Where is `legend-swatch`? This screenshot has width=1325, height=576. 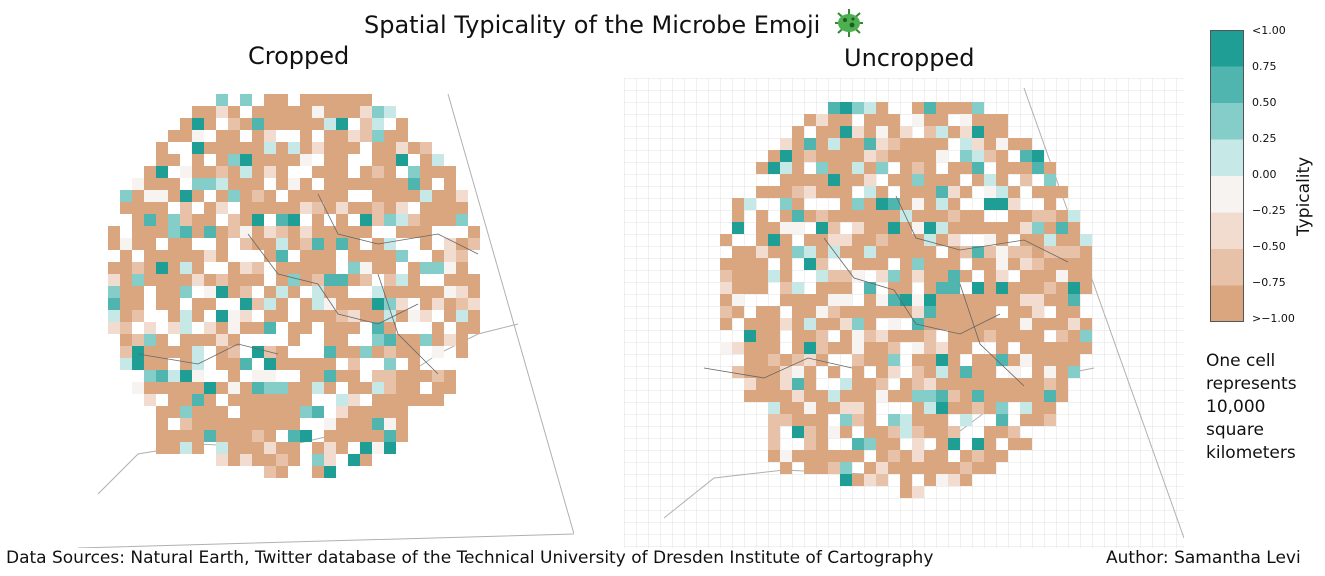 legend-swatch is located at coordinates (1227, 194).